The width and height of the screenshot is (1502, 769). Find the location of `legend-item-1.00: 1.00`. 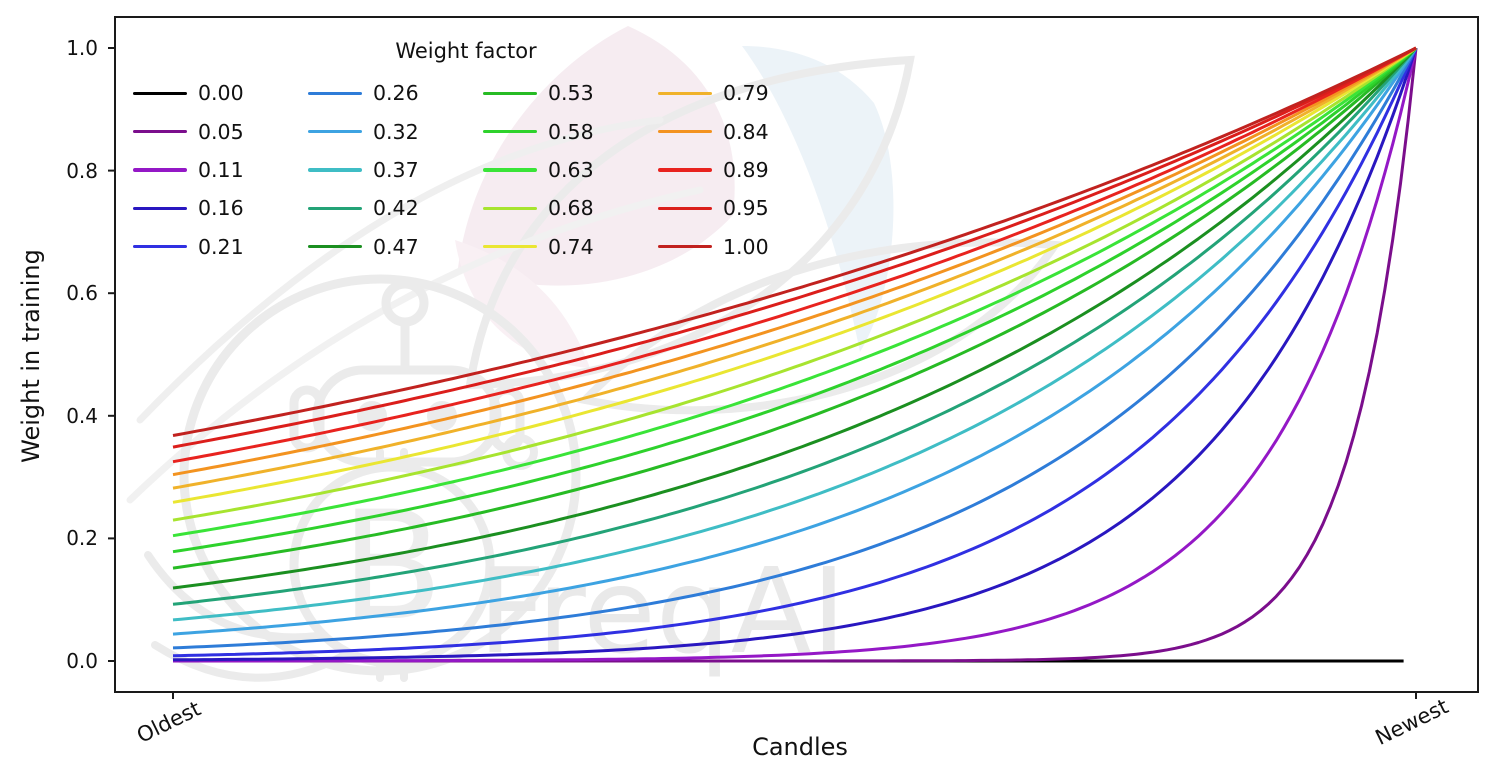

legend-item-1.00: 1.00 is located at coordinates (745, 247).